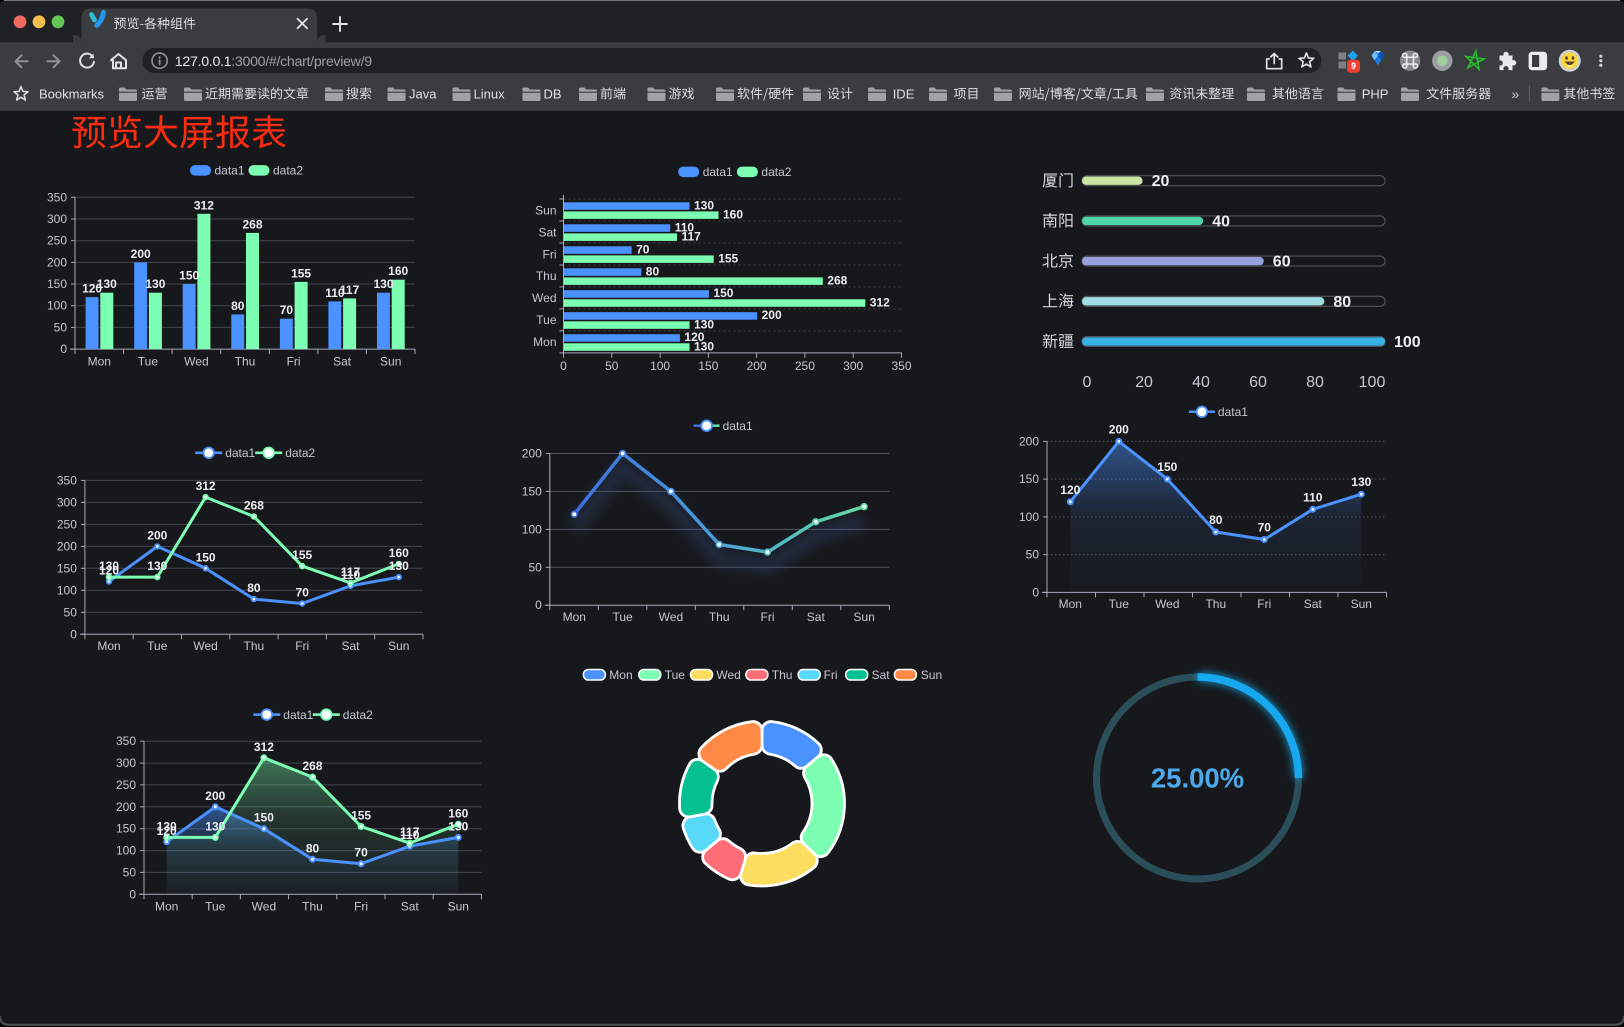  I want to click on svg-text: 110, so click(1313, 497).